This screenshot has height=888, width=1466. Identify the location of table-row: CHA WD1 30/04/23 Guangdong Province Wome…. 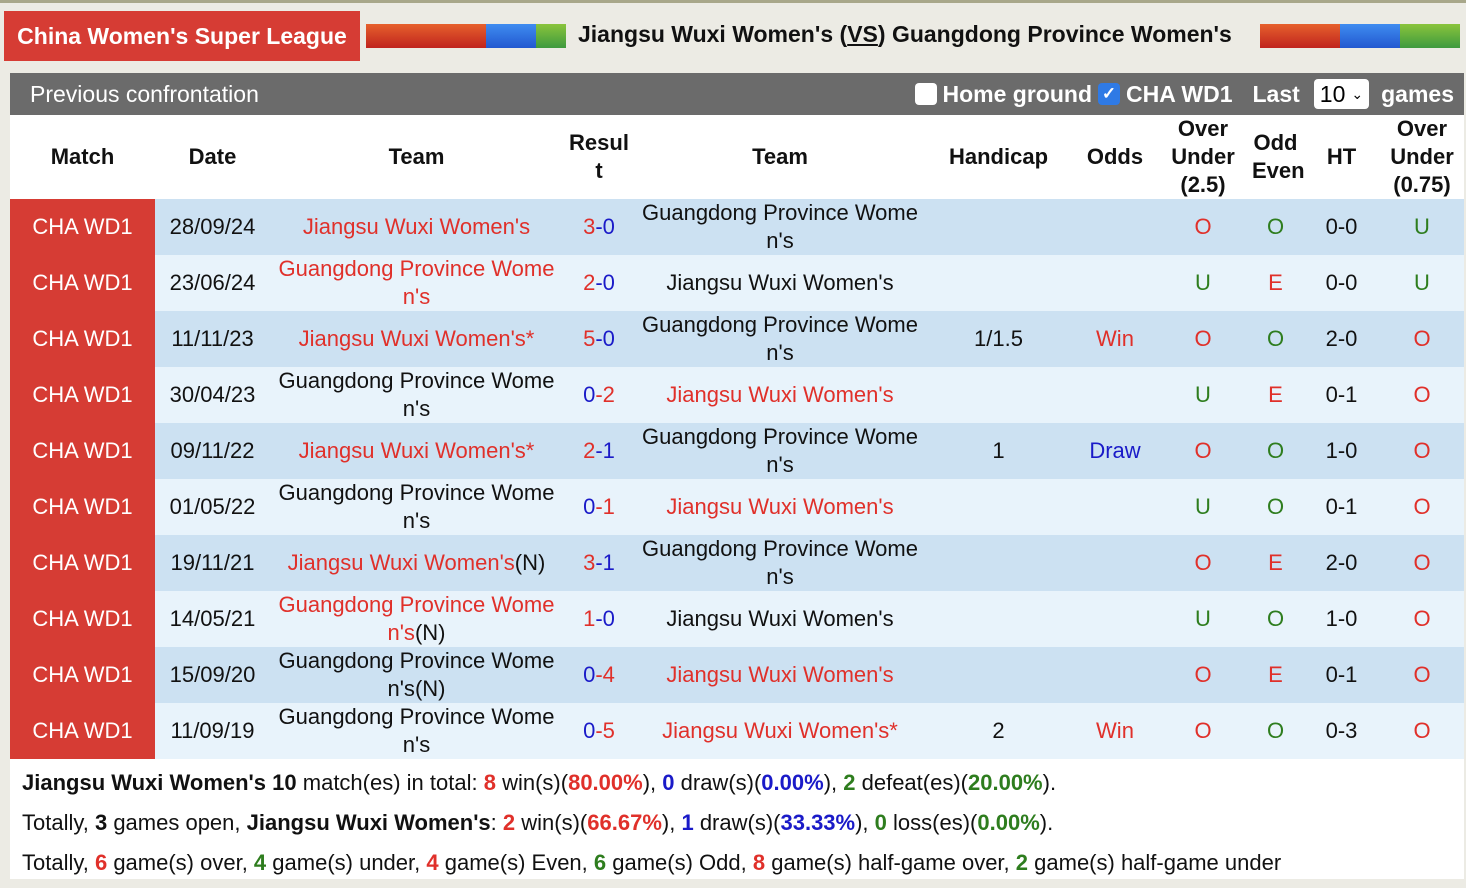
(737, 395).